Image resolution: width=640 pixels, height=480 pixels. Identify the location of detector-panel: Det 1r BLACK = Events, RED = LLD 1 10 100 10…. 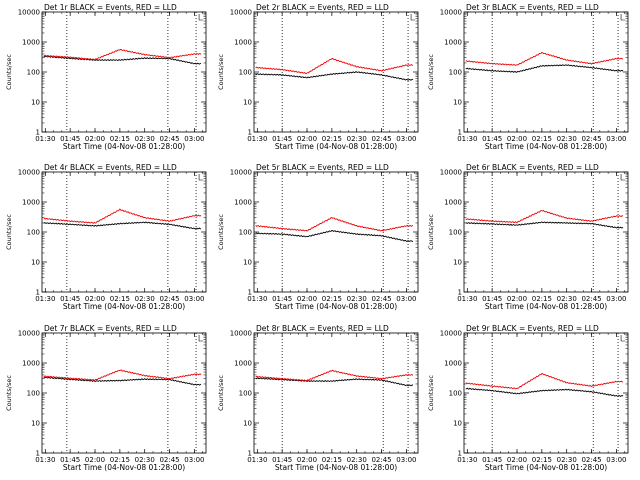
(106, 77).